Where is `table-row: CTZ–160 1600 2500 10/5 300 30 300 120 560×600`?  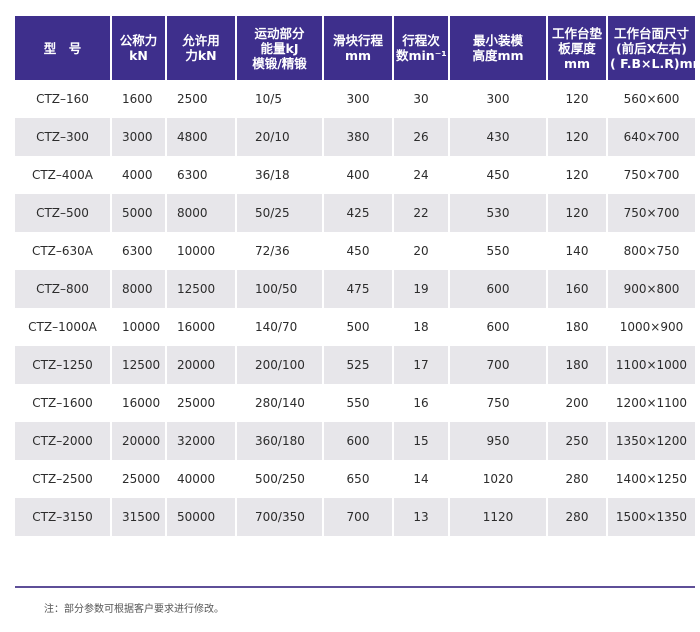 table-row: CTZ–160 1600 2500 10/5 300 30 300 120 560×600 is located at coordinates (355, 99).